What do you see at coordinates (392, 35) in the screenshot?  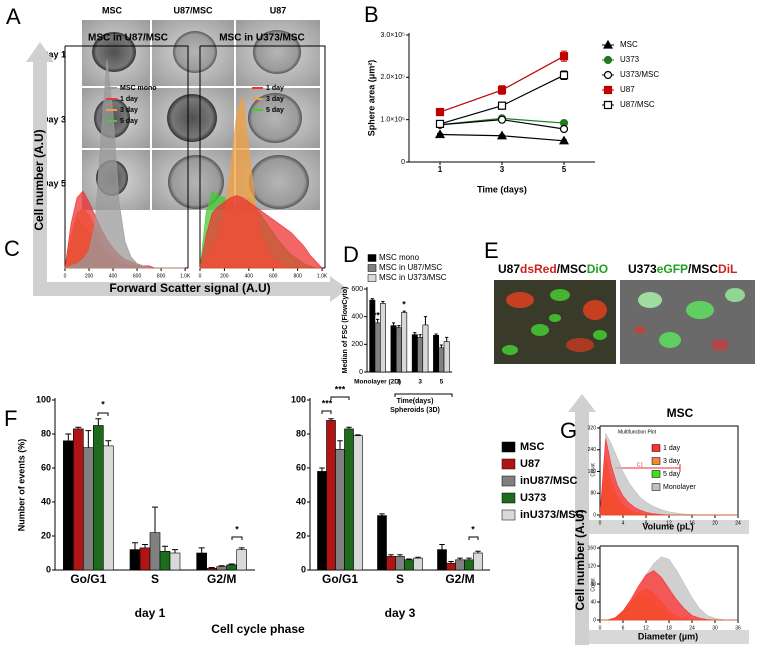 I see `y-tick-label: 3.0×10⁵` at bounding box center [392, 35].